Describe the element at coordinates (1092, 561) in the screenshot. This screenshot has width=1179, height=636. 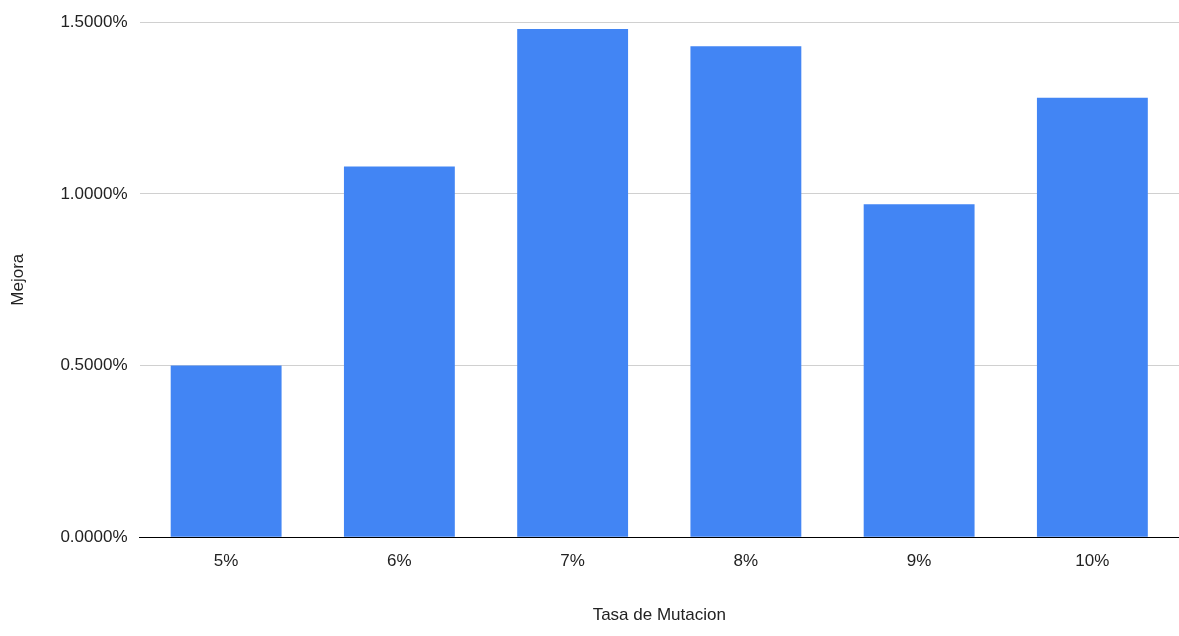
I see `x-tick-label: 10%` at that location.